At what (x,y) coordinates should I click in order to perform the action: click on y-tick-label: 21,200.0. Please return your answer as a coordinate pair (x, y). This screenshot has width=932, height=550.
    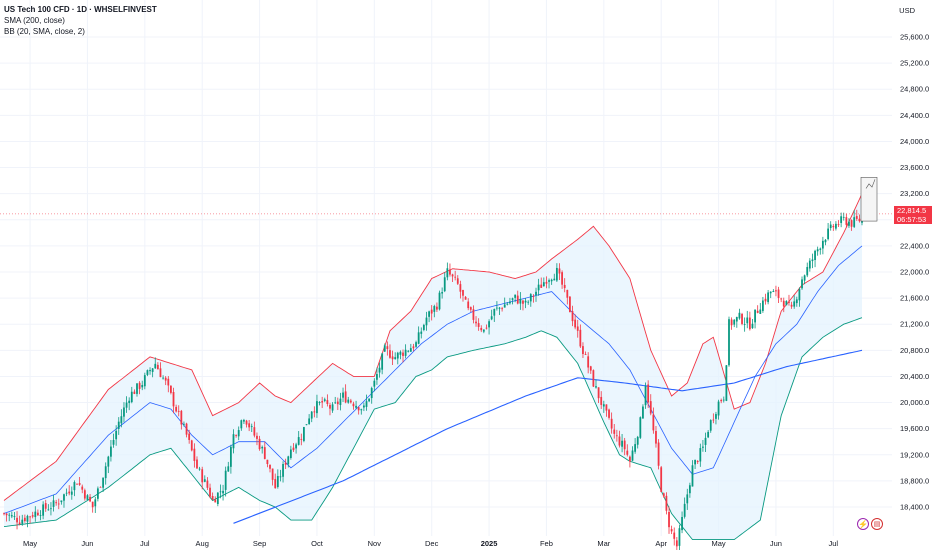
    Looking at the image, I should click on (914, 324).